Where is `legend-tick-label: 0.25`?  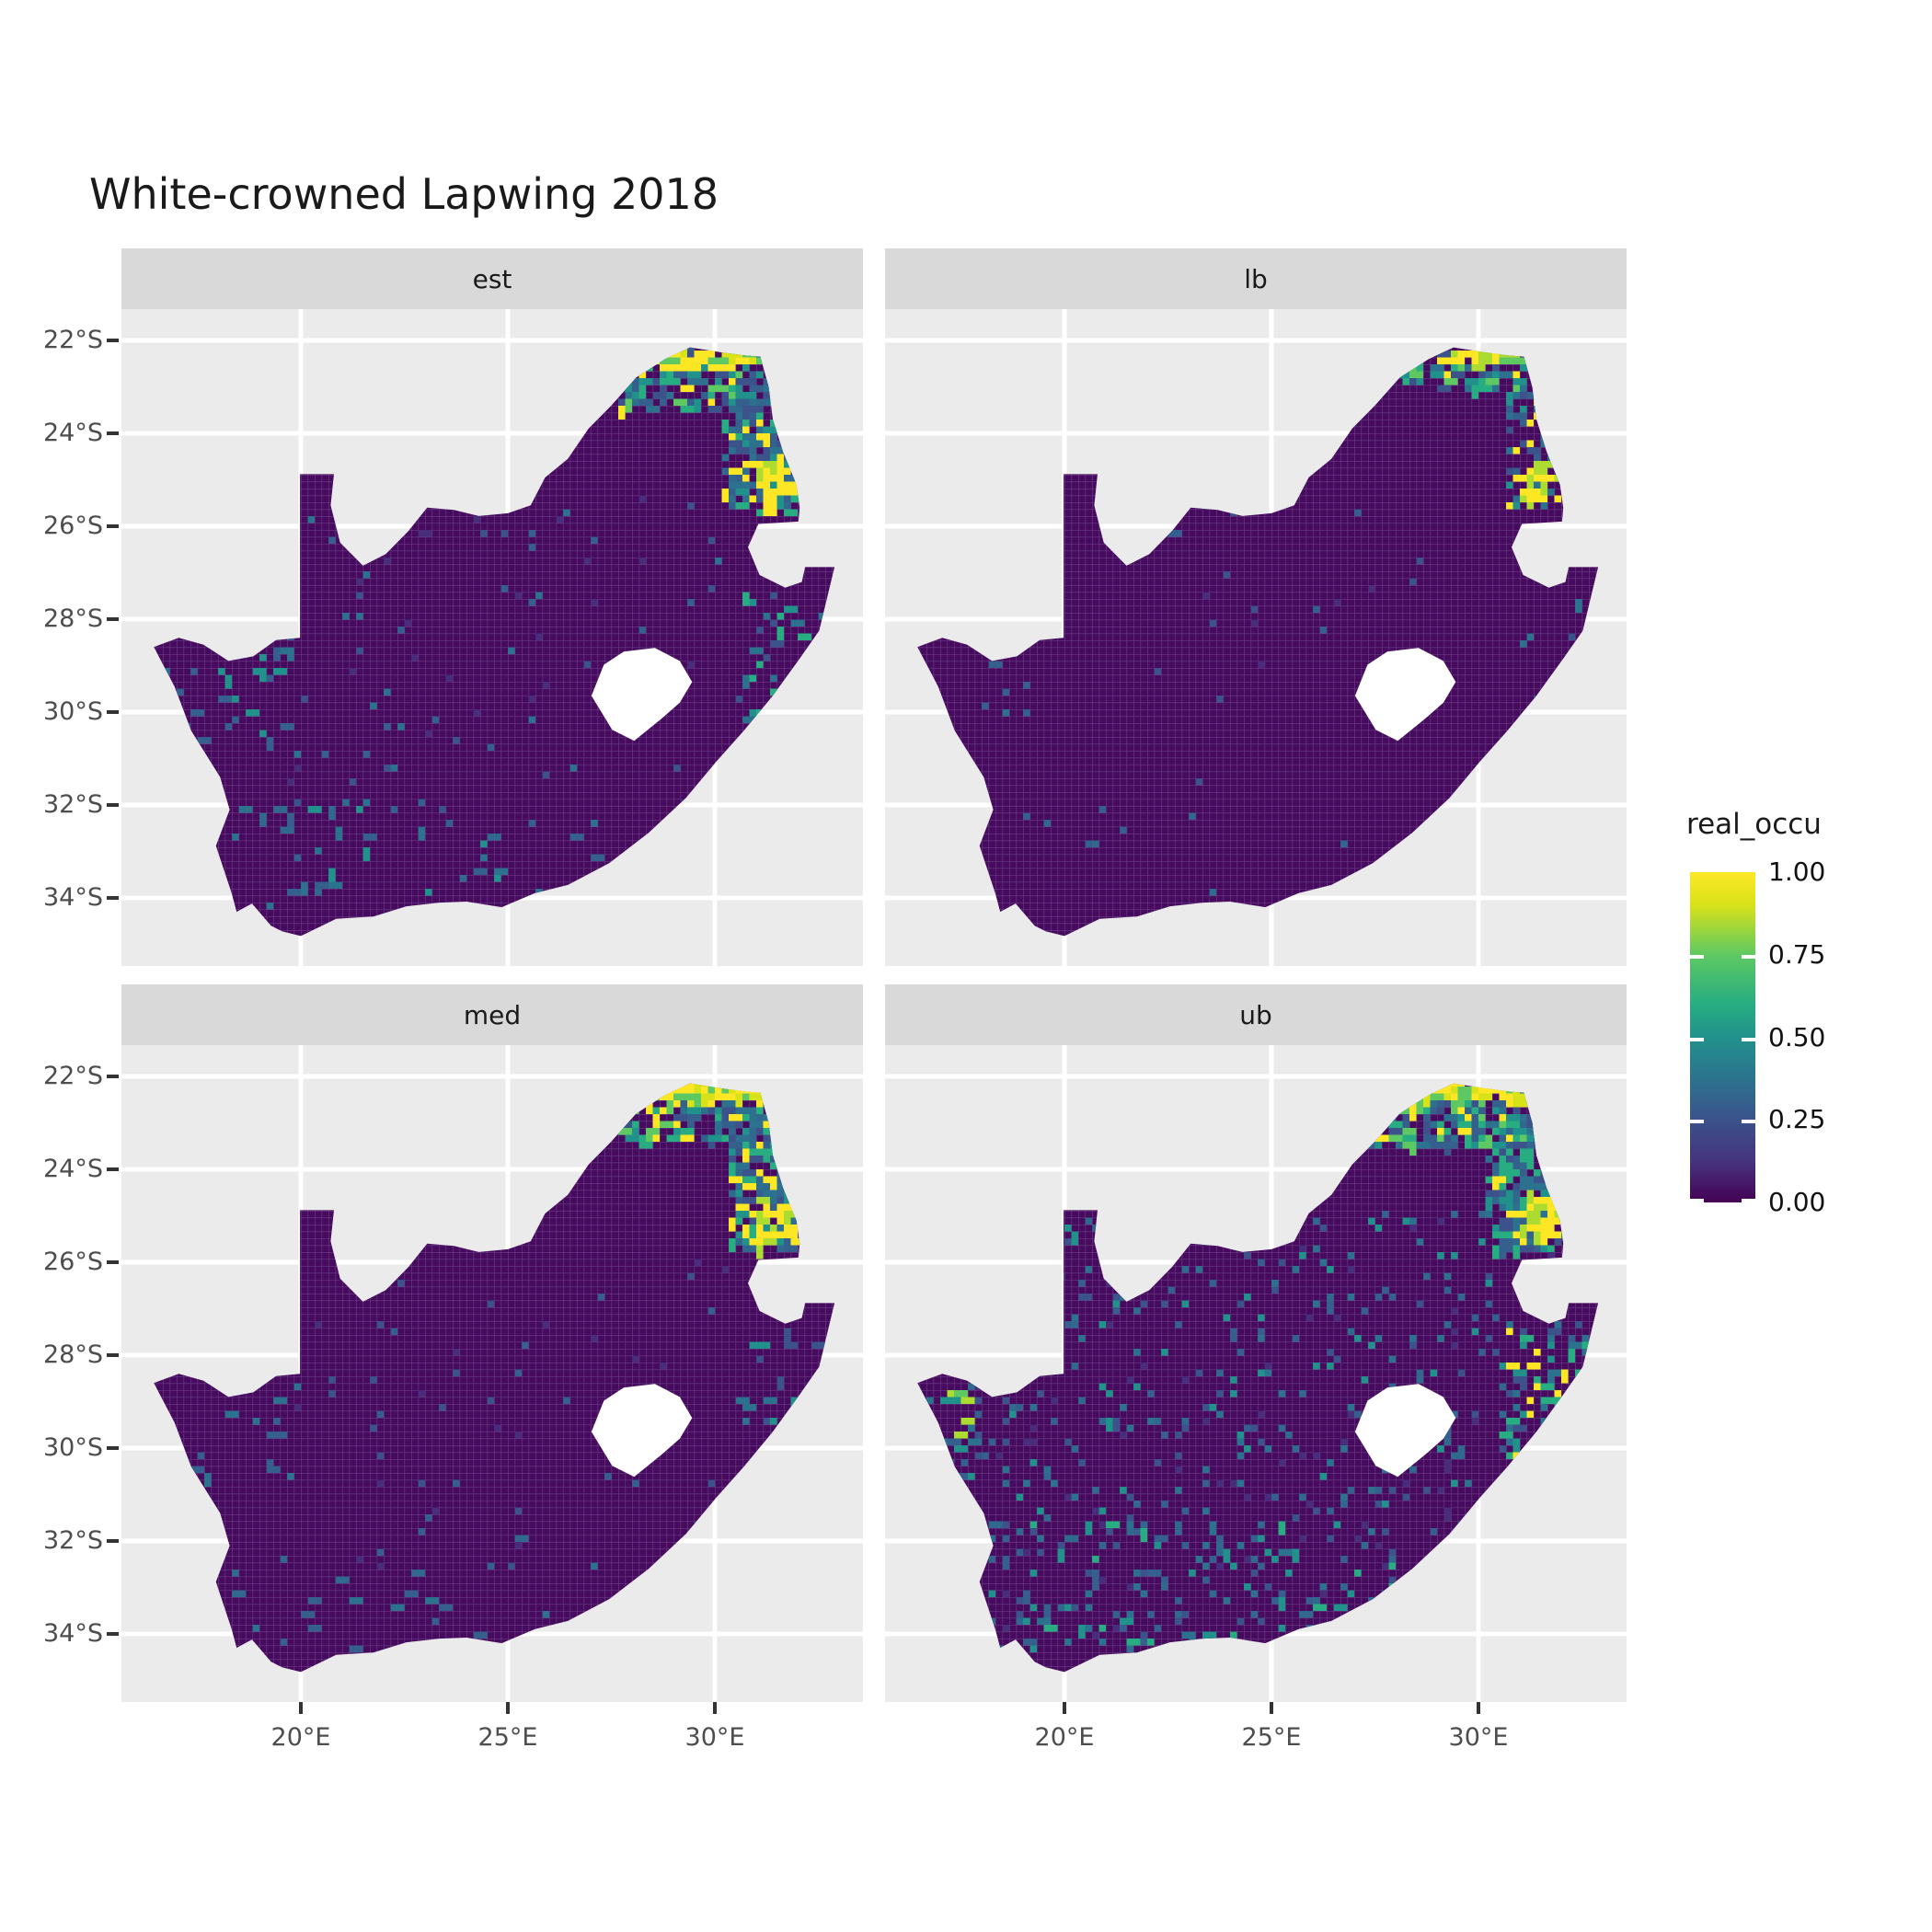 legend-tick-label: 0.25 is located at coordinates (1797, 1119).